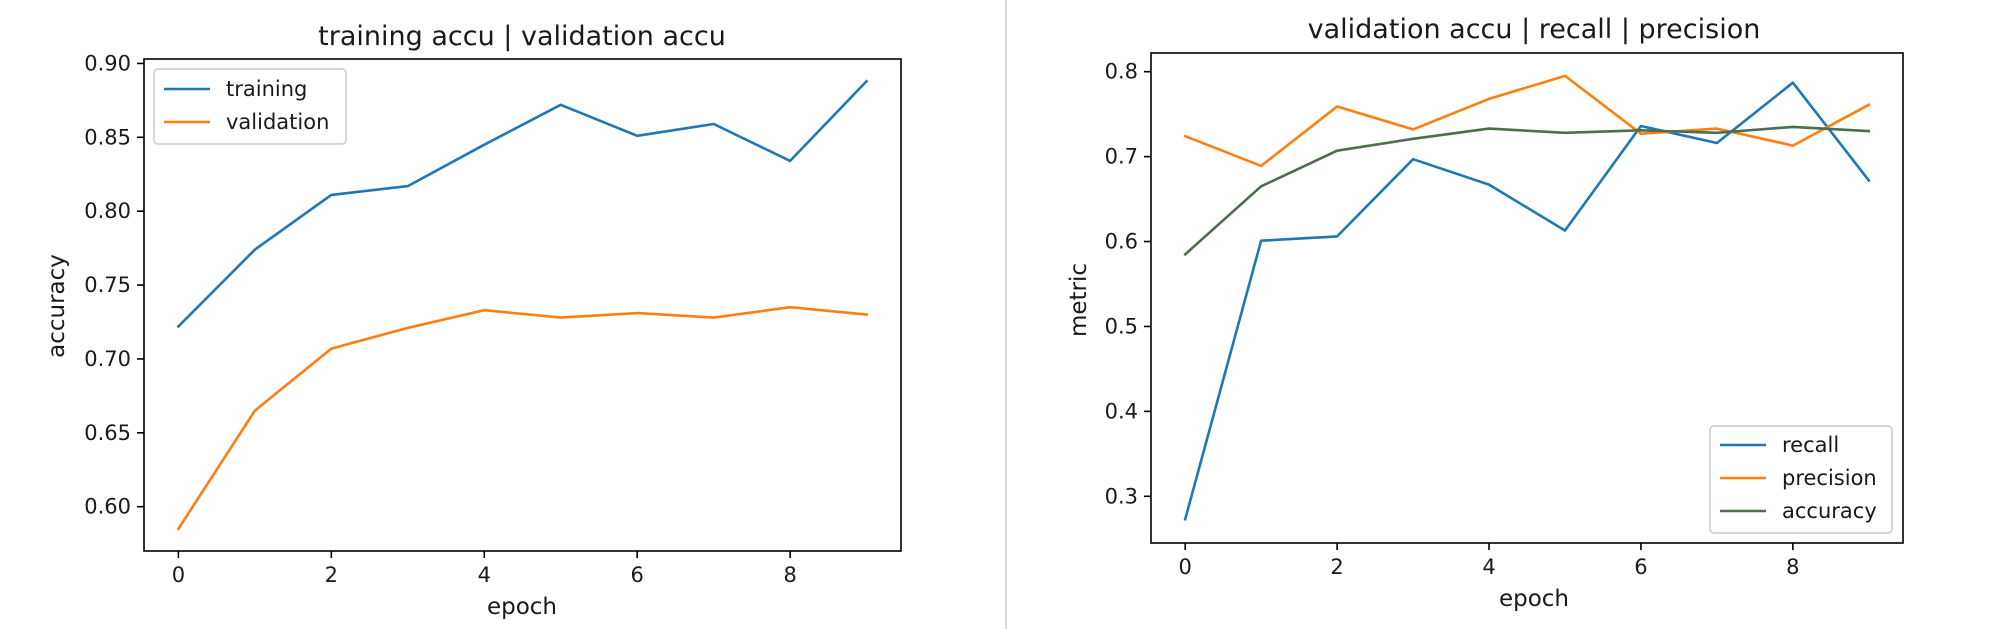  Describe the element at coordinates (277, 122) in the screenshot. I see `legend-label-validation: validation` at that location.